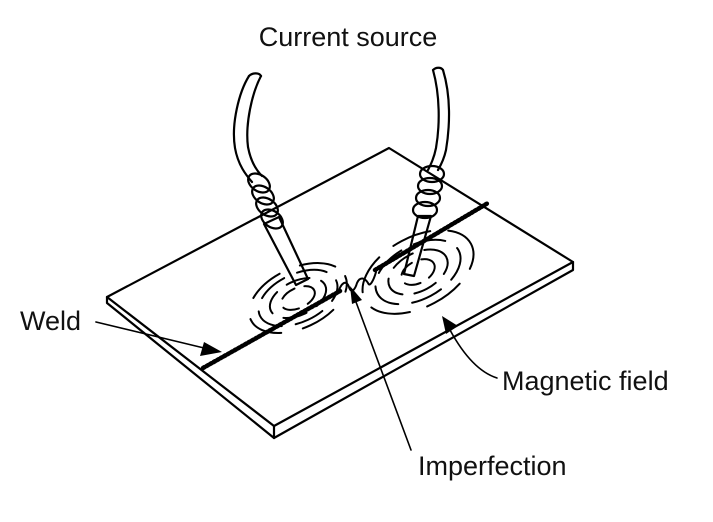 This screenshot has height=522, width=713. What do you see at coordinates (585, 381) in the screenshot?
I see `magnetic-field-label: Magnetic field` at bounding box center [585, 381].